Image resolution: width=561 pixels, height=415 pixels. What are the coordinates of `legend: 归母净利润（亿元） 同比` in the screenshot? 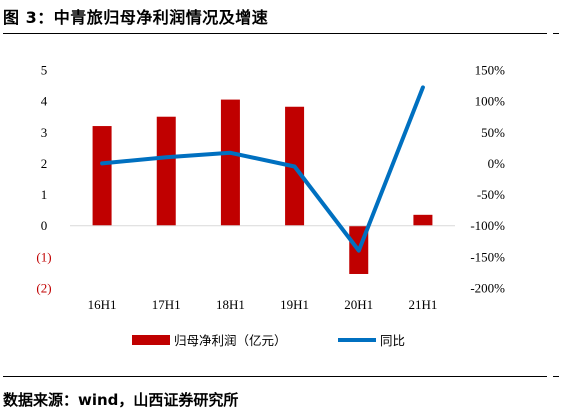 It's located at (268, 340).